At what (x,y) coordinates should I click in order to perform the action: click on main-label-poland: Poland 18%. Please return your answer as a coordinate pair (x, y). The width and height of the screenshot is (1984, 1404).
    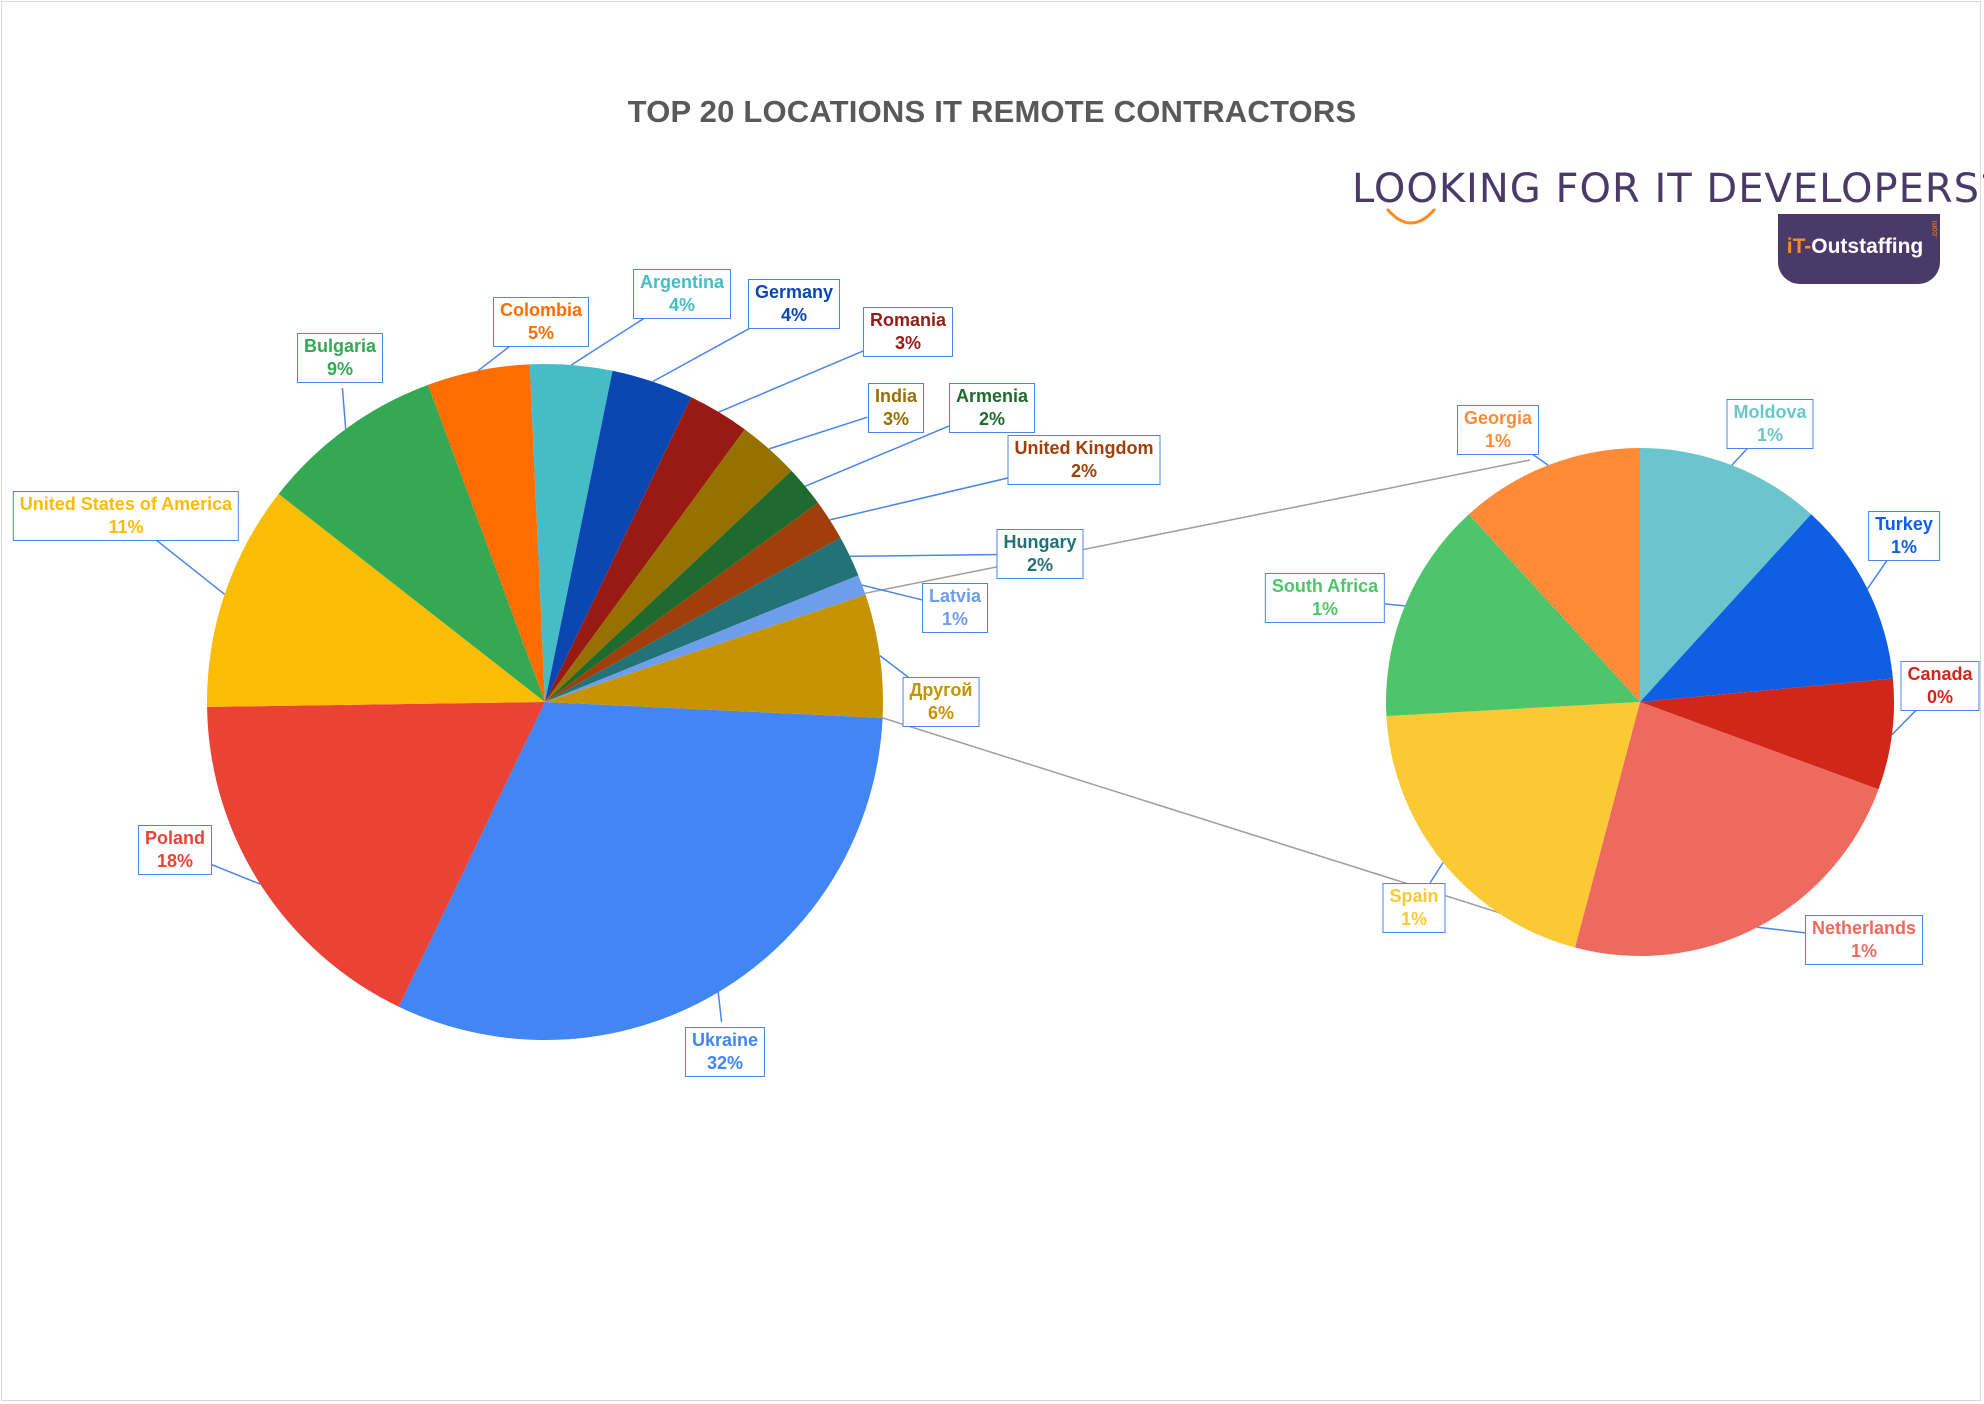
    Looking at the image, I should click on (175, 850).